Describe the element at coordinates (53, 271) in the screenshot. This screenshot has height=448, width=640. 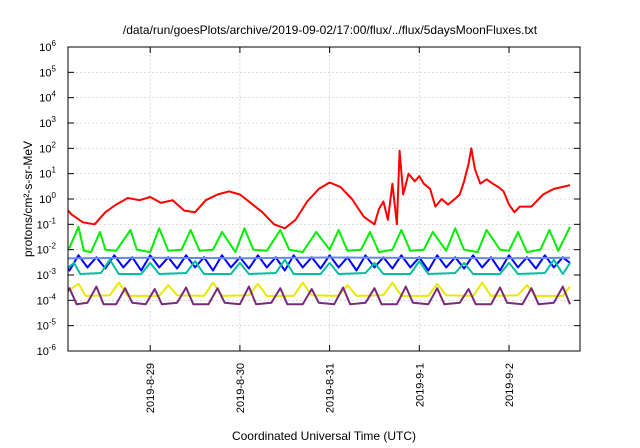
I see `y-tick-exponent: -3` at that location.